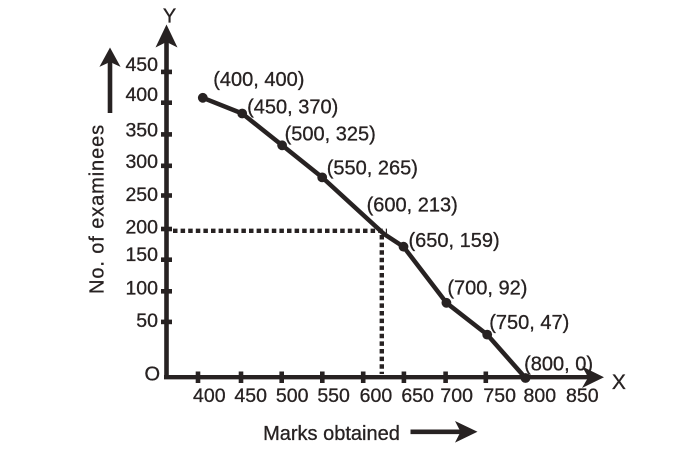 The height and width of the screenshot is (468, 673). I want to click on svg-text: 650, so click(417, 396).